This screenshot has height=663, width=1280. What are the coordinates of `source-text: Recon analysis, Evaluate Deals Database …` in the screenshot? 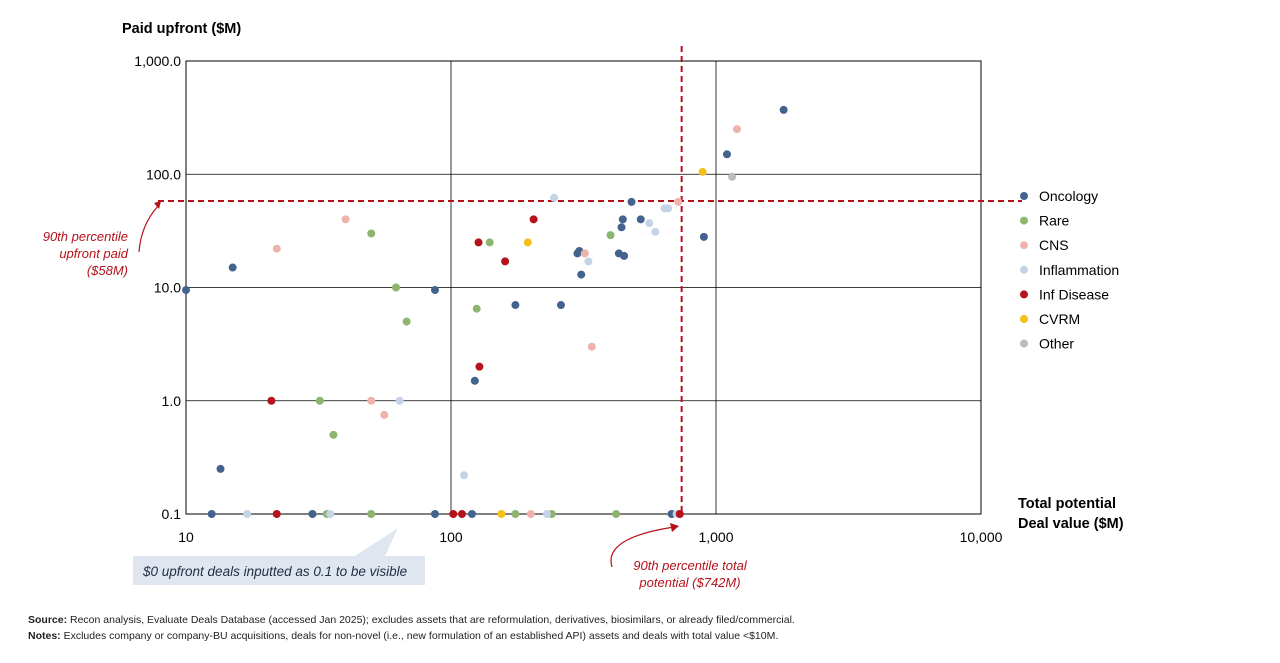 It's located at (431, 620).